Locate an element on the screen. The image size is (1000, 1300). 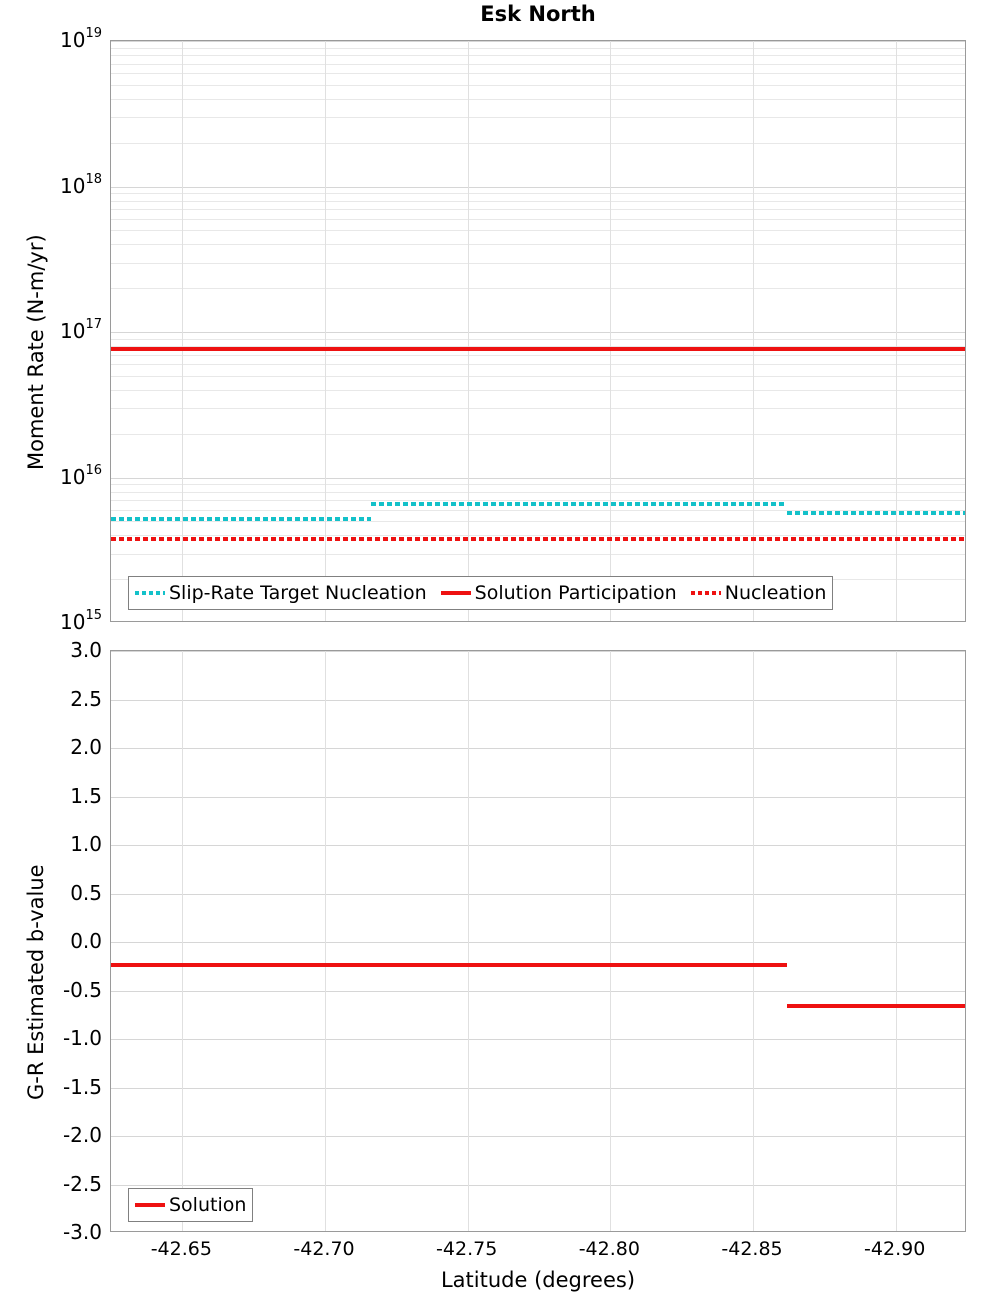
ytick-label: 1019 is located at coordinates (81, 39).